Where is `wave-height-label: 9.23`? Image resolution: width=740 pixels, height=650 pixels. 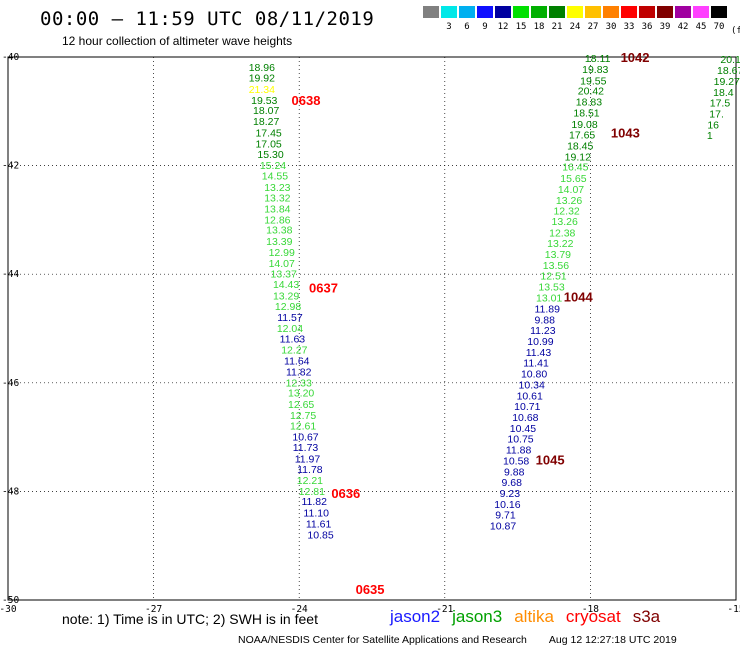 wave-height-label: 9.23 is located at coordinates (510, 494).